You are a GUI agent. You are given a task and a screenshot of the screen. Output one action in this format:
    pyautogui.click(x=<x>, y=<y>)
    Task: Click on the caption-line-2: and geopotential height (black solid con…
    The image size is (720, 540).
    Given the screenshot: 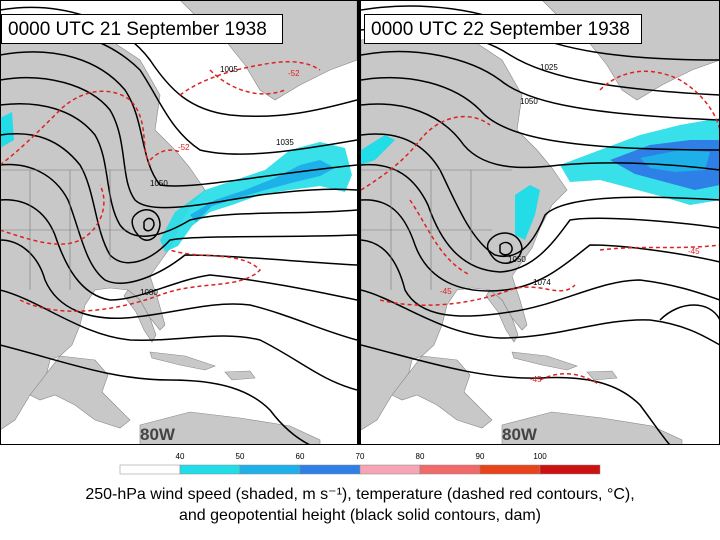 What is the action you would take?
    pyautogui.click(x=360, y=515)
    